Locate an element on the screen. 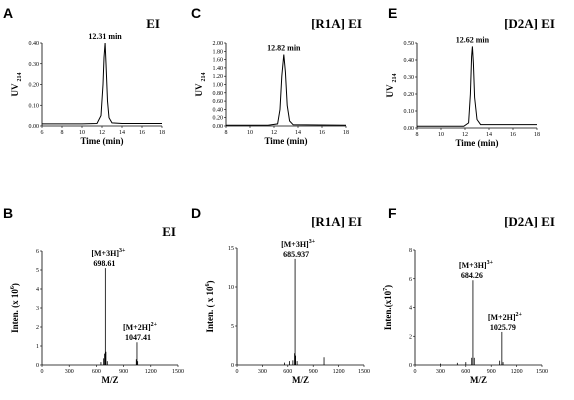 This screenshot has height=400, width=574. y-tick-label: 15 is located at coordinates (231, 249).